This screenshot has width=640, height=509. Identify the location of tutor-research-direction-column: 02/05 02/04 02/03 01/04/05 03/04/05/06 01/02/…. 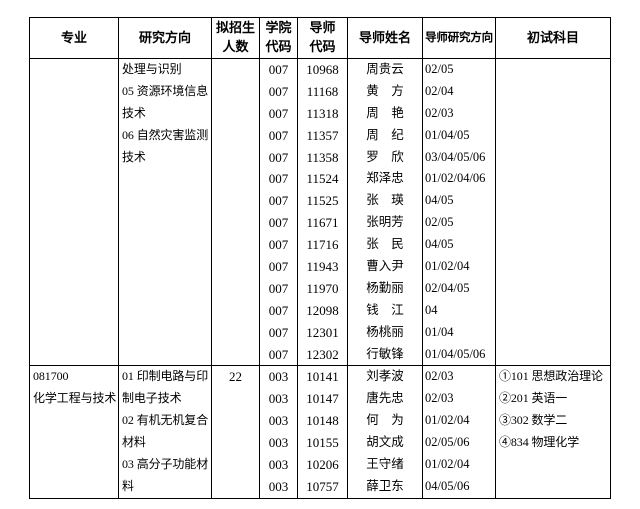
(459, 212).